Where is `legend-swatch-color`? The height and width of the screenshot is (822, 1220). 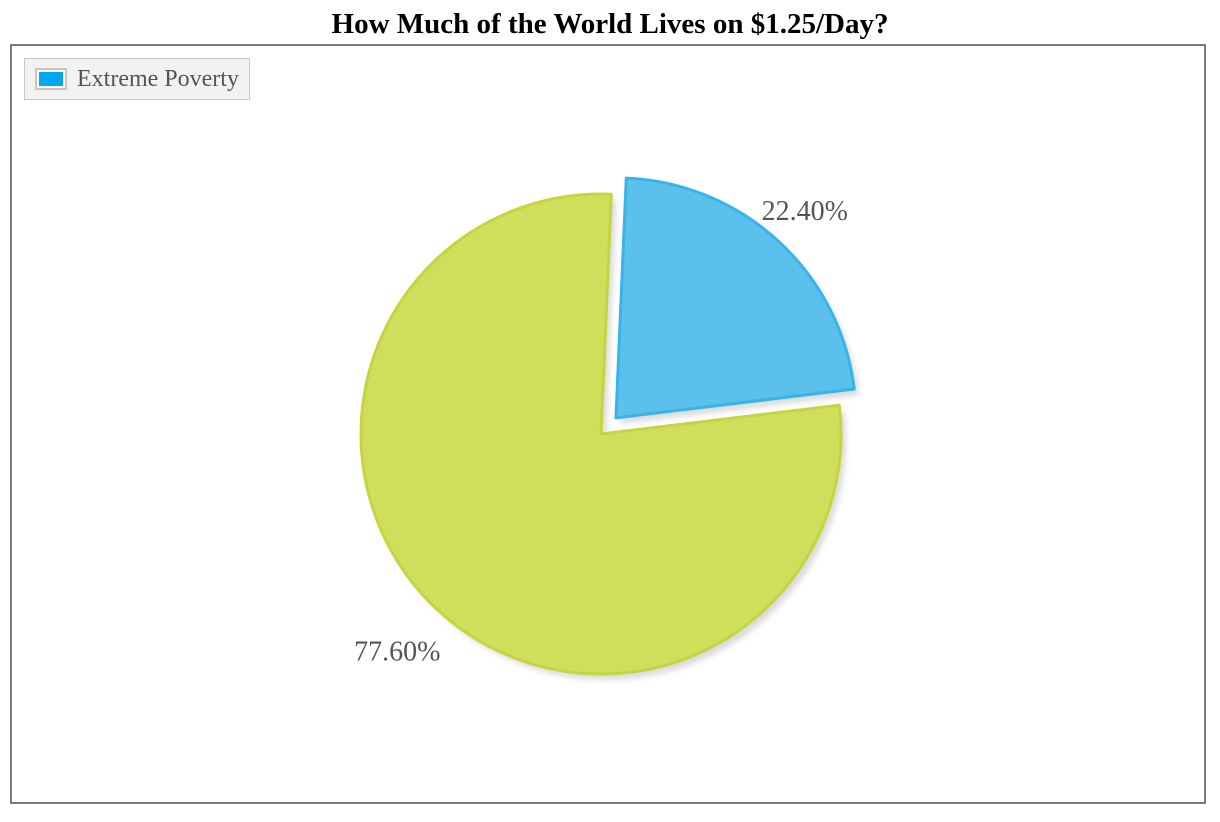
legend-swatch-color is located at coordinates (51, 79).